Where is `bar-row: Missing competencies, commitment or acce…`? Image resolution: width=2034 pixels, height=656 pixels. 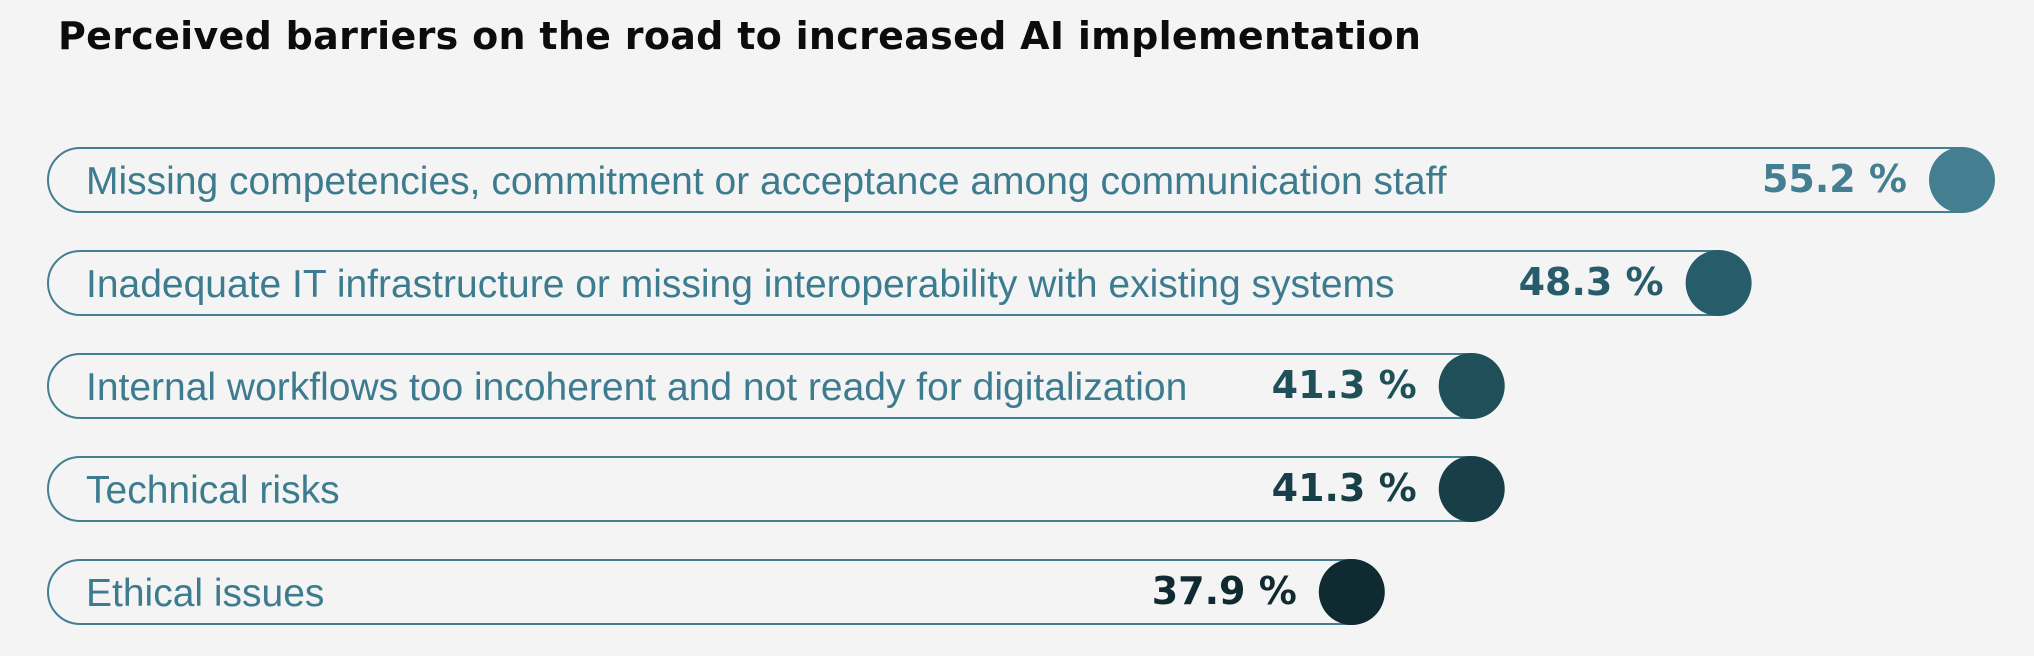
bar-row: Missing competencies, commitment or acce… is located at coordinates (1021, 180).